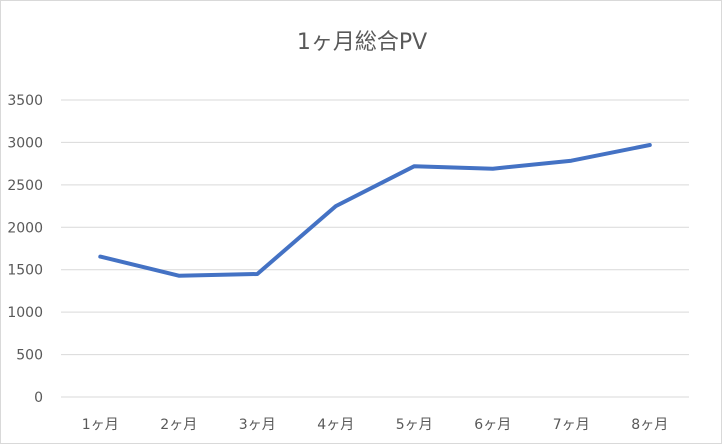 Image resolution: width=722 pixels, height=445 pixels. What do you see at coordinates (362, 42) in the screenshot?
I see `chart-title: 1ヶ月総合PV` at bounding box center [362, 42].